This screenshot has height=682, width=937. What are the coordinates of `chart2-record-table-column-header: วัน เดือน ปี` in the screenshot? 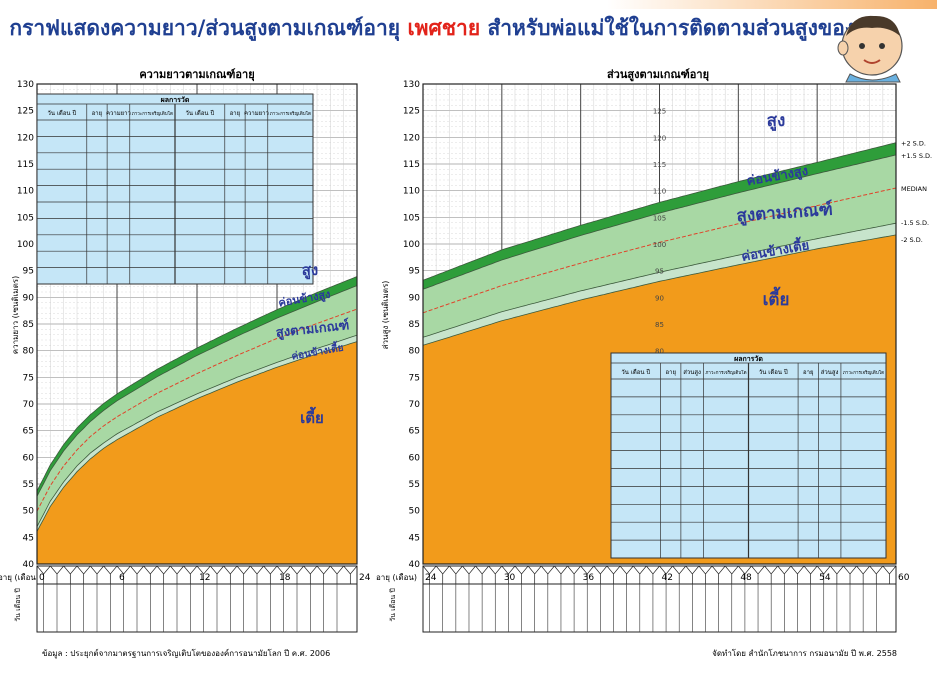 It's located at (635, 372).